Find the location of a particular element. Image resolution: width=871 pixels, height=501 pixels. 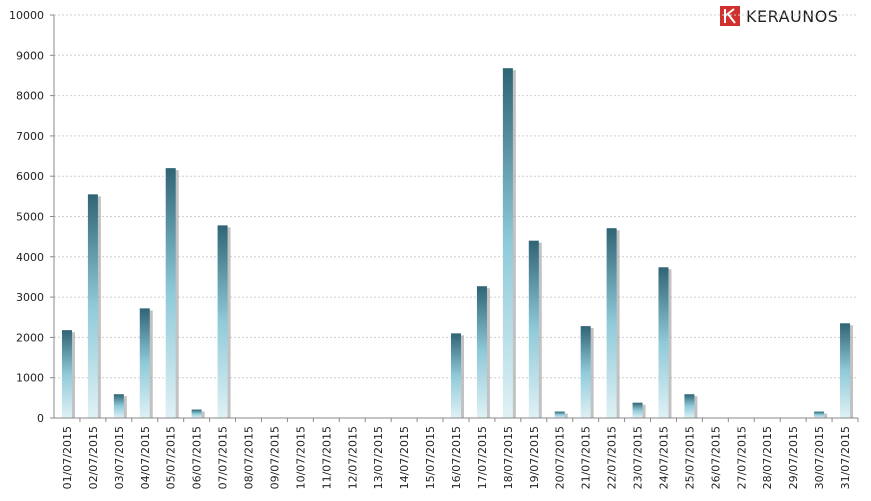

keraunos-logo-icon is located at coordinates (730, 16).